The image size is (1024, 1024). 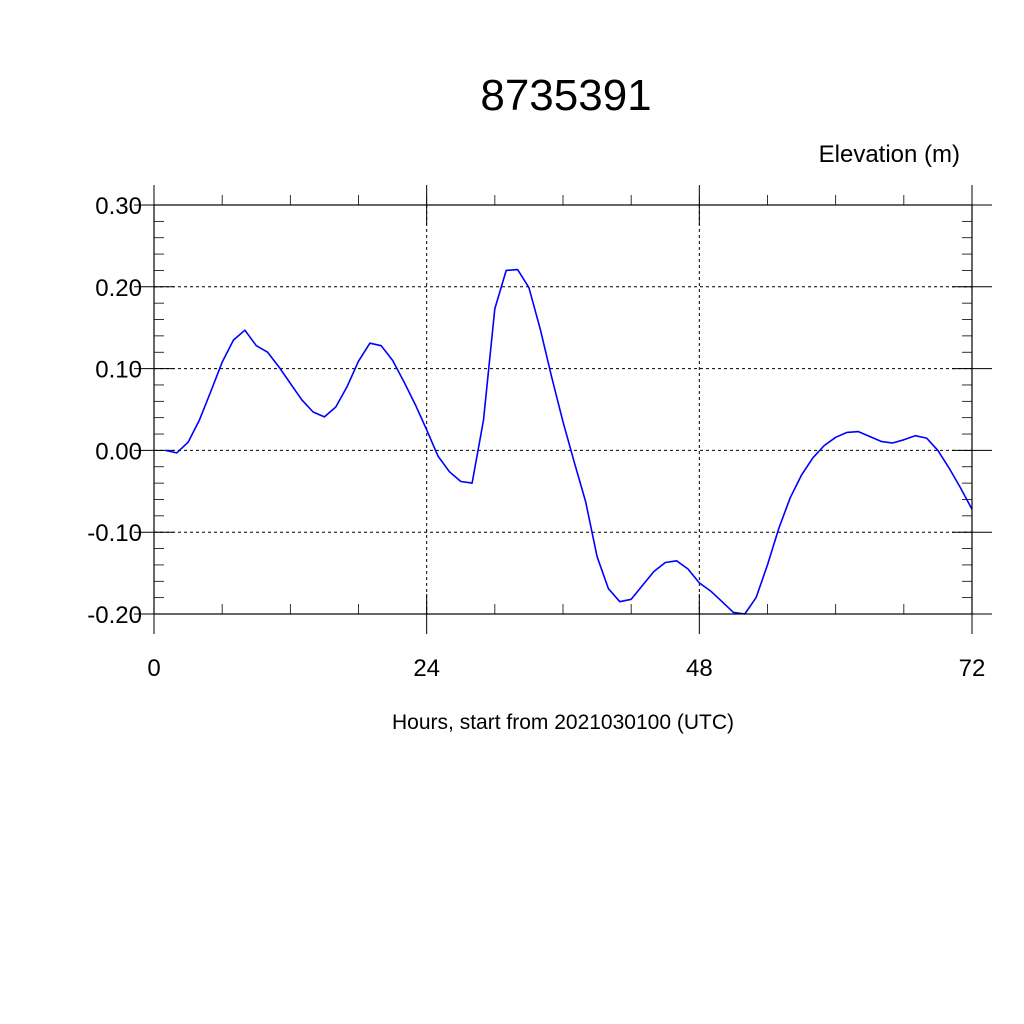 I want to click on x-tick-label: 0, so click(x=153, y=668).